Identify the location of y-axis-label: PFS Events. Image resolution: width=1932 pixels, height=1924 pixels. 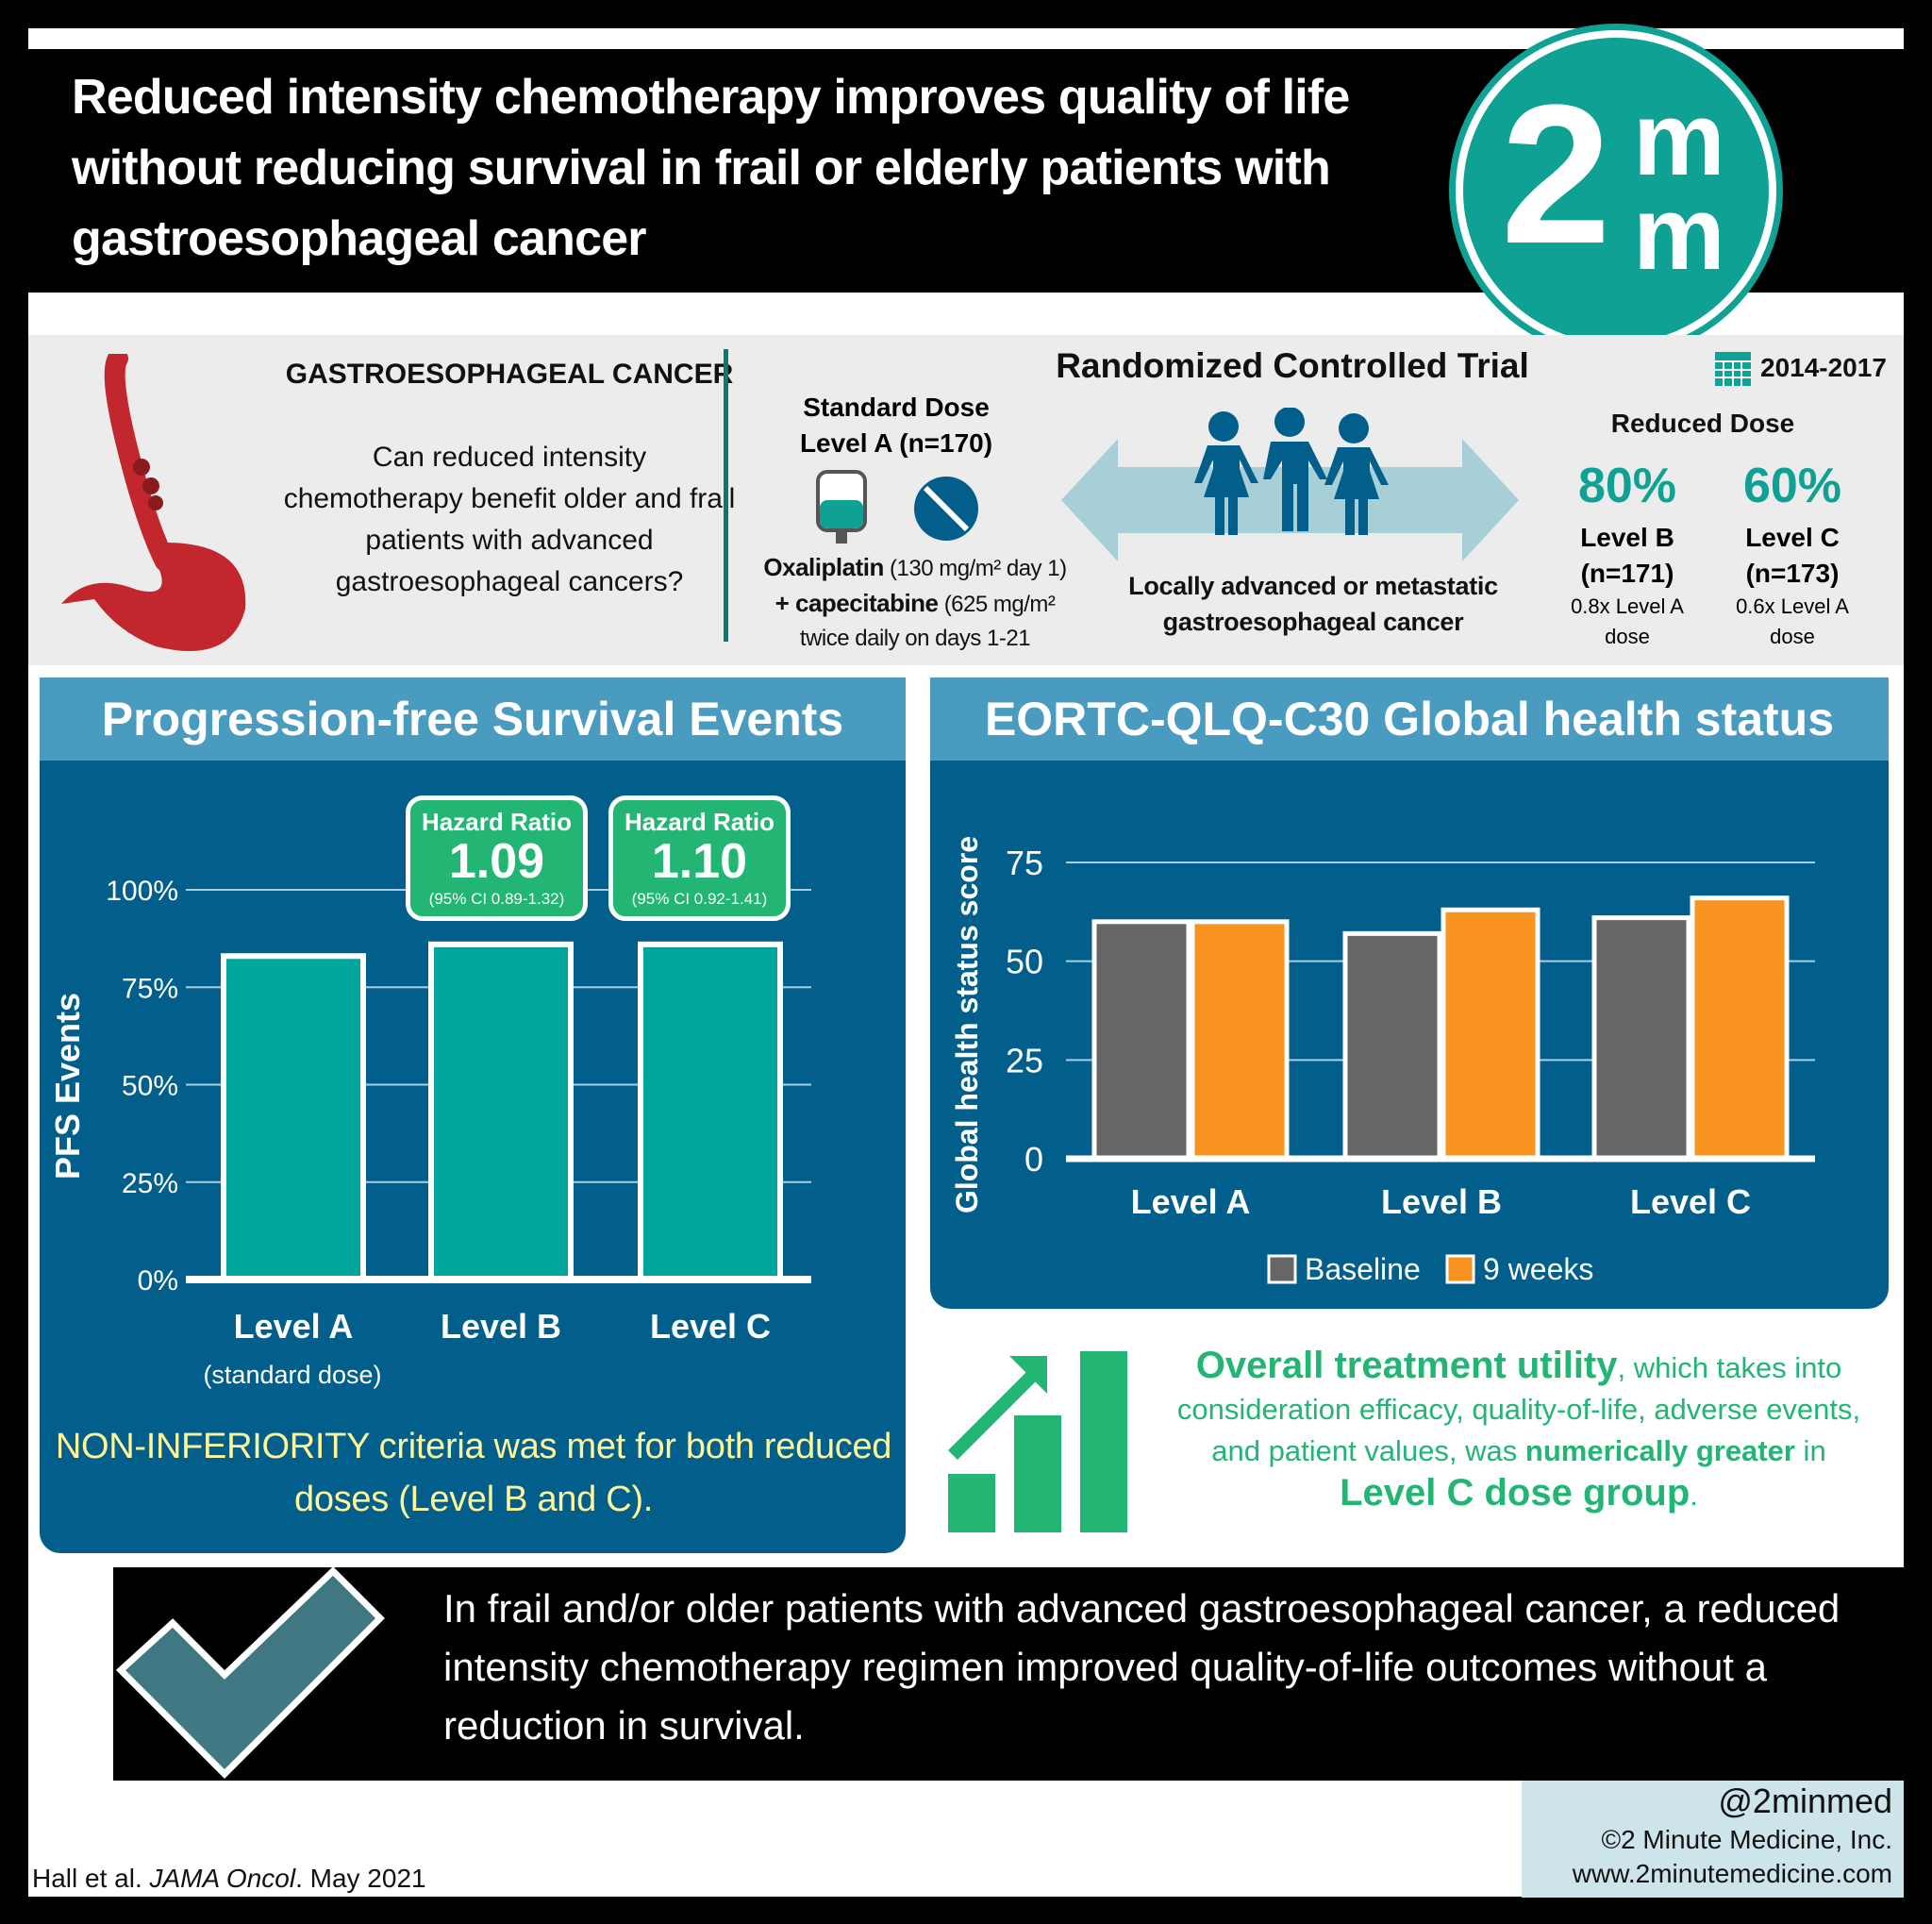
(67, 1086).